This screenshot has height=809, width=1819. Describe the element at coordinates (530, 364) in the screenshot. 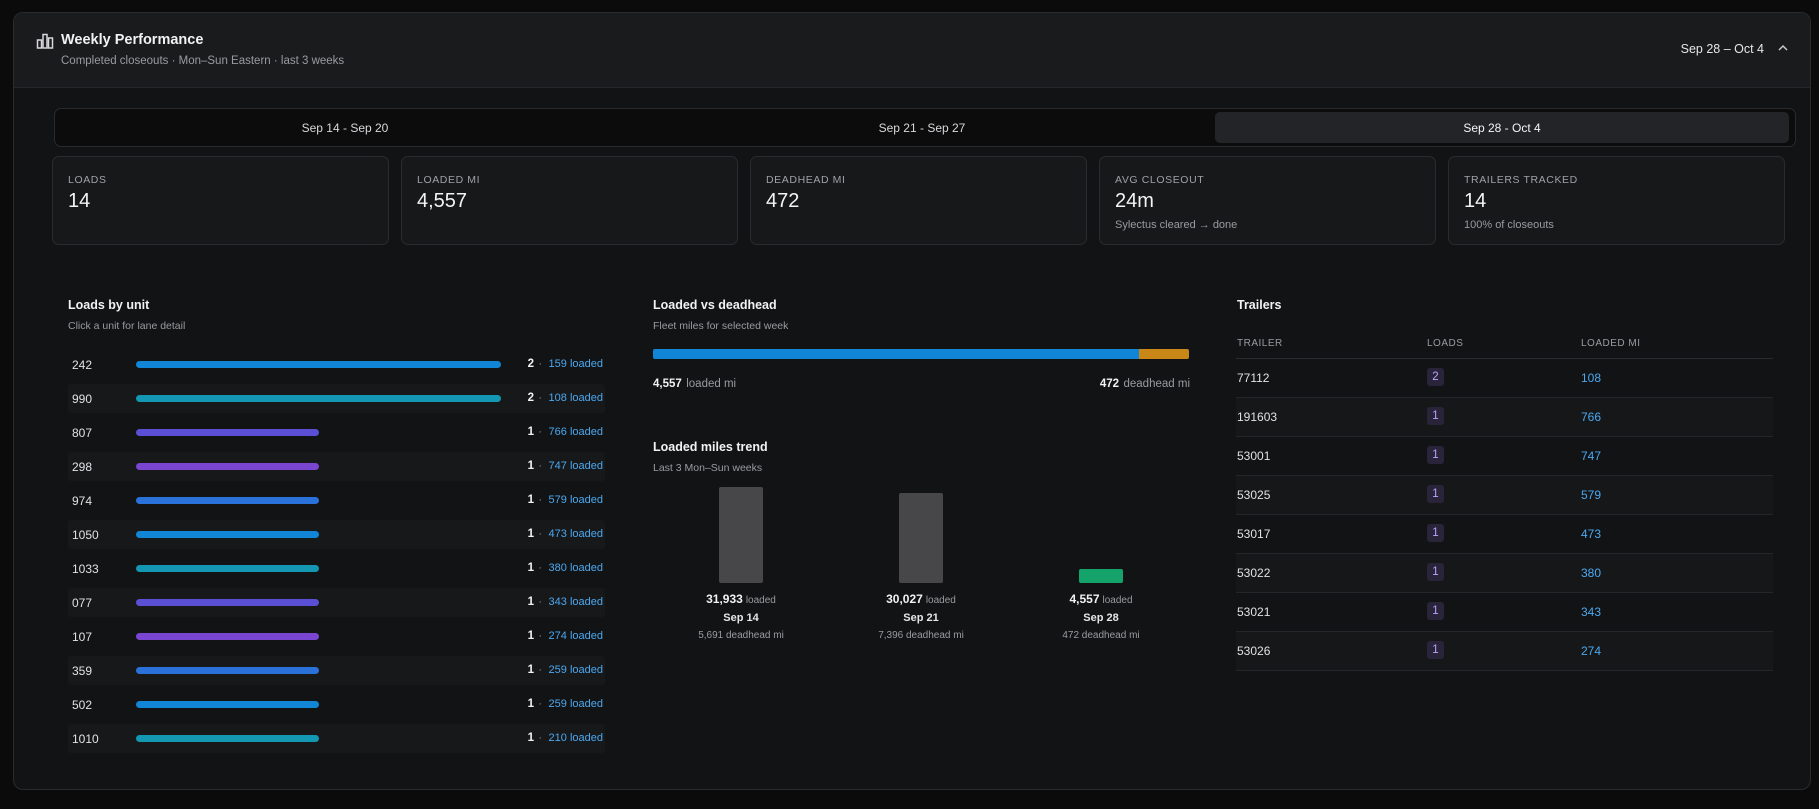

I see `unit-load-count: 2` at that location.